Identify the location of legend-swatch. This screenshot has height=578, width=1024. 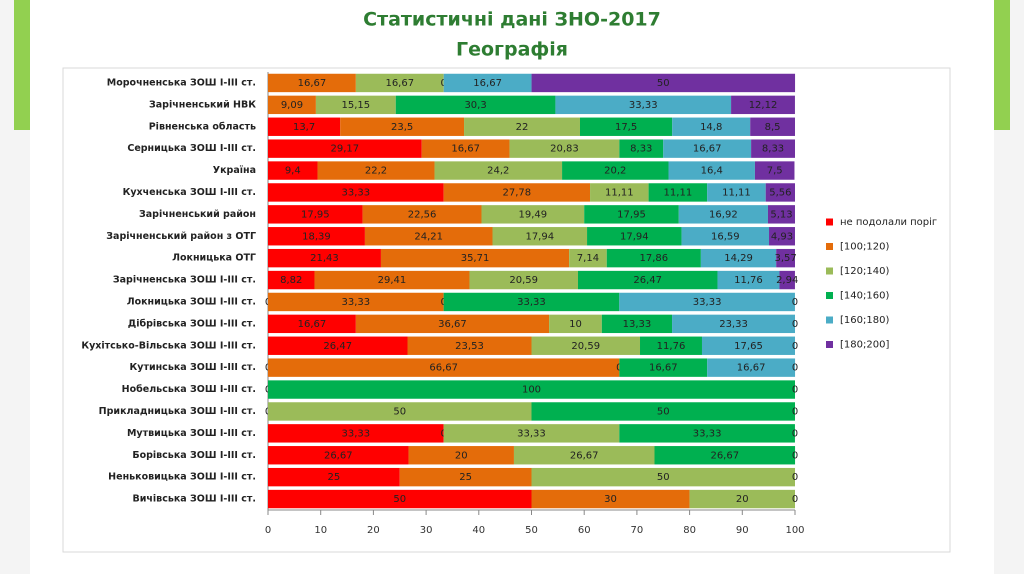
(829, 320).